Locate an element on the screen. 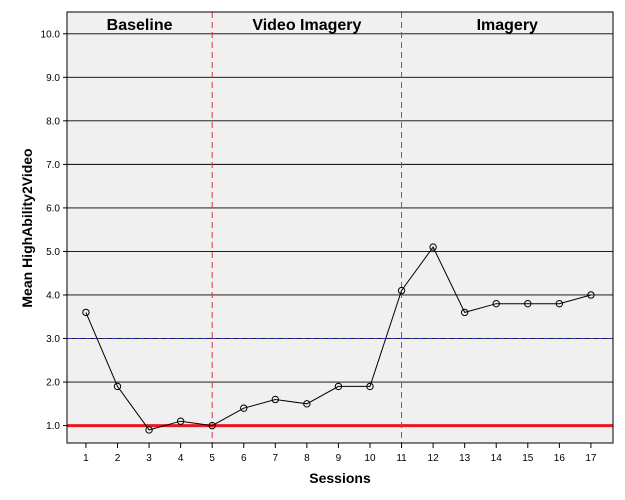 The height and width of the screenshot is (500, 625). y-tick-label: 6.0 is located at coordinates (53, 208).